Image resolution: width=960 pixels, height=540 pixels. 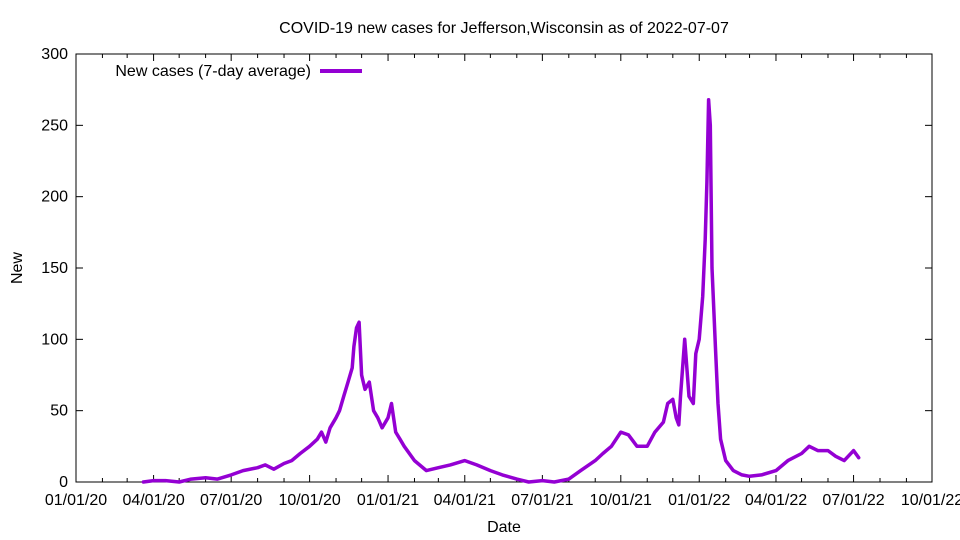 I want to click on x-tick-label: 10/01/21, so click(x=621, y=500).